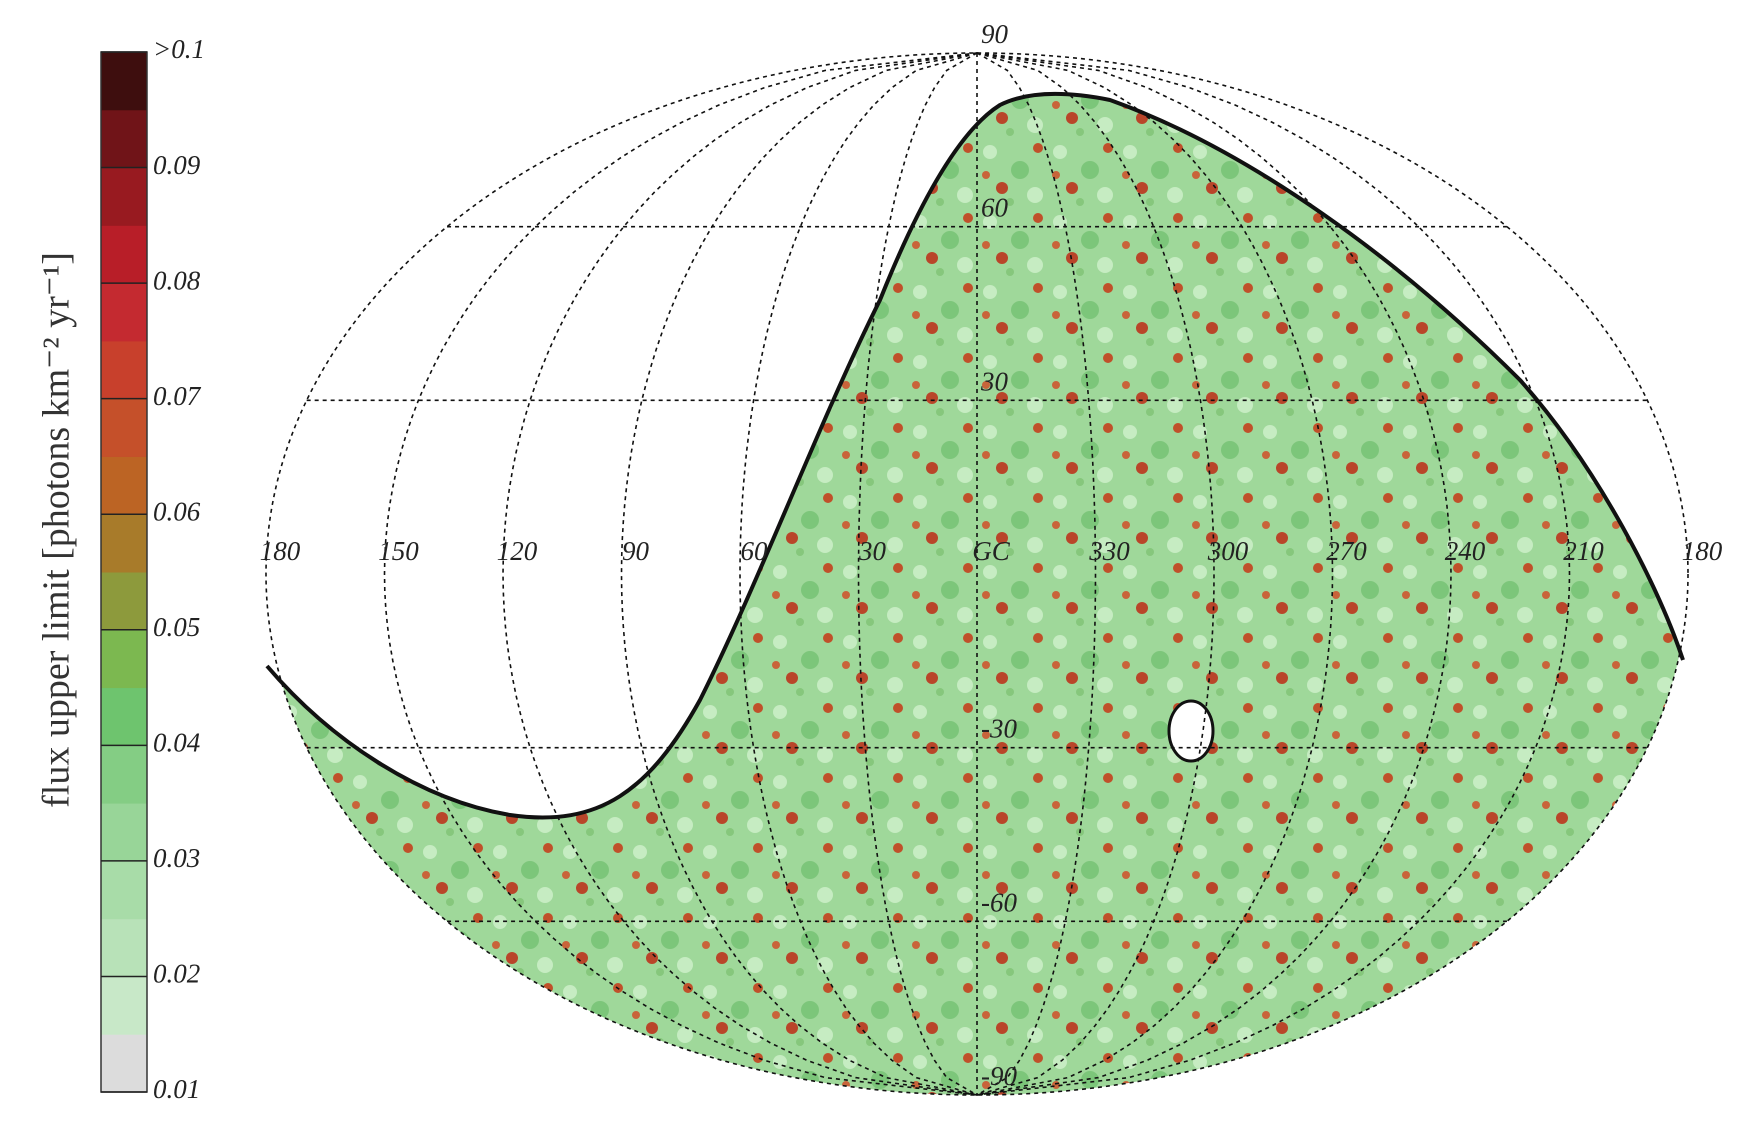  What do you see at coordinates (177, 280) in the screenshot?
I see `colorbar-tick-label: 0.08` at bounding box center [177, 280].